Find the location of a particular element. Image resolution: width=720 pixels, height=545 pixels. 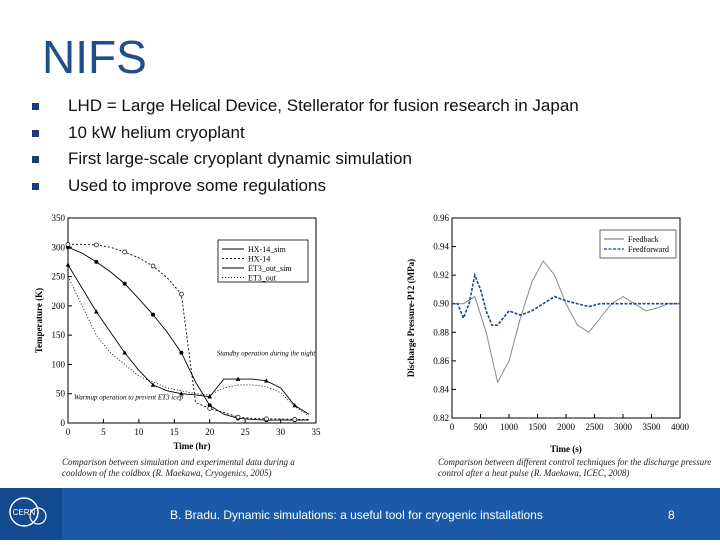

x-tick-label: 2000 is located at coordinates (566, 427).